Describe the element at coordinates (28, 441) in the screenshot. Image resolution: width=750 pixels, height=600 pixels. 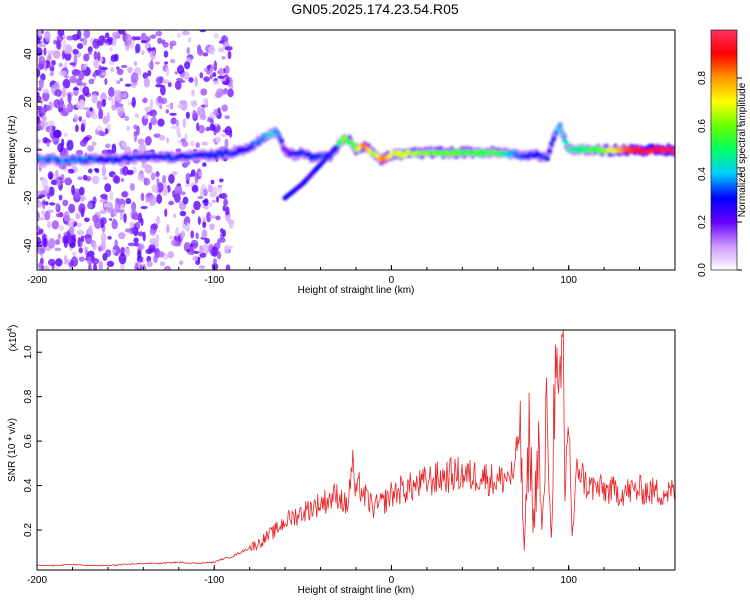
I see `snr-y-tick-label: 0.6` at that location.